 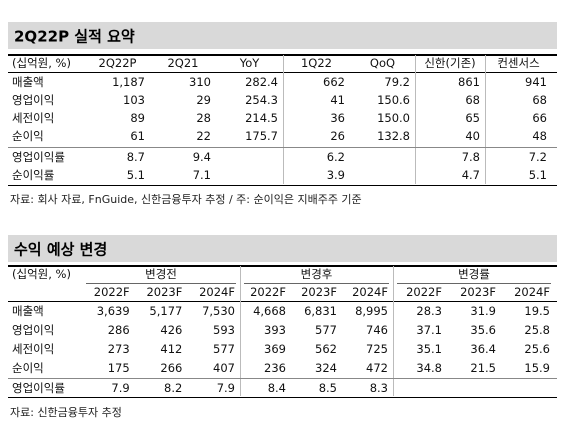 What do you see at coordinates (200, 82) in the screenshot?
I see `data-cell: 310` at bounding box center [200, 82].